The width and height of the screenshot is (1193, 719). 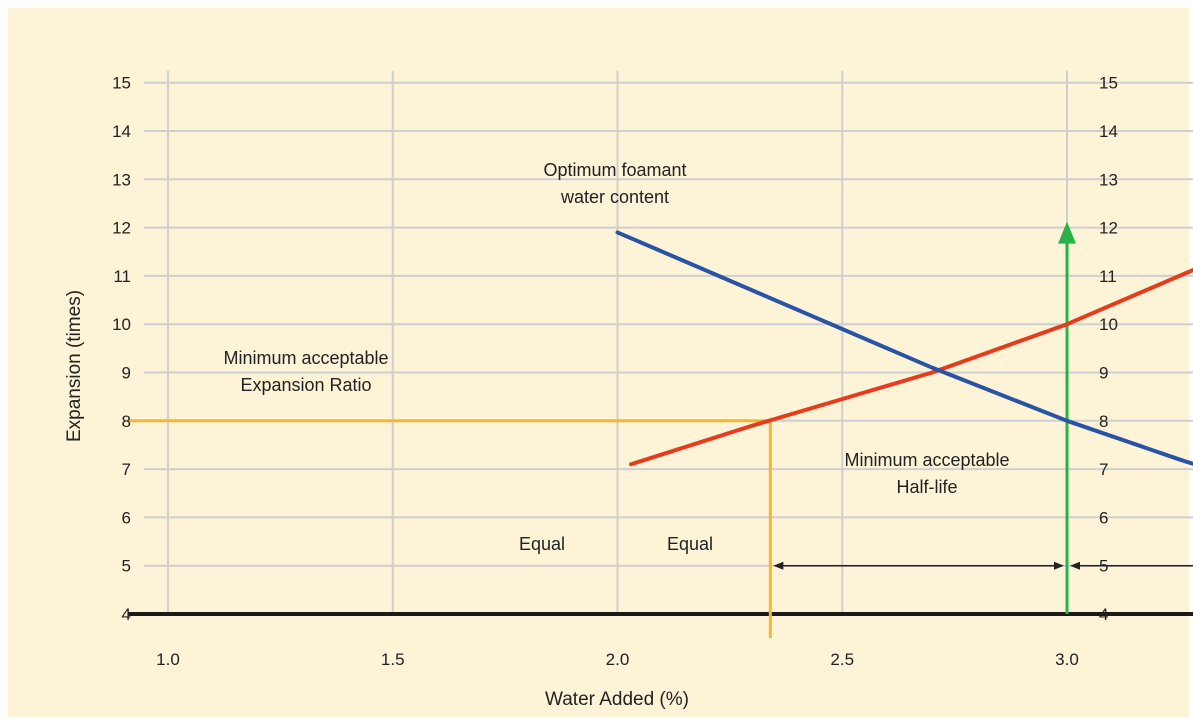 What do you see at coordinates (1059, 565) in the screenshot?
I see `equal-arrow-left-head-right` at bounding box center [1059, 565].